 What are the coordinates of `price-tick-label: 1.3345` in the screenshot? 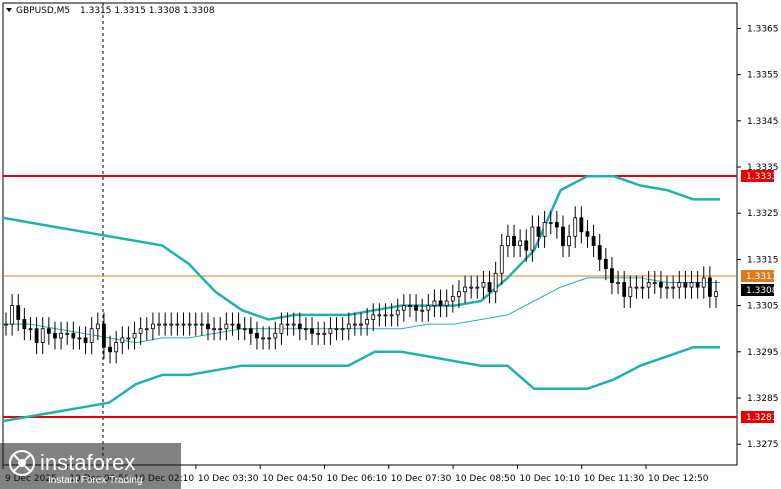 It's located at (763, 122).